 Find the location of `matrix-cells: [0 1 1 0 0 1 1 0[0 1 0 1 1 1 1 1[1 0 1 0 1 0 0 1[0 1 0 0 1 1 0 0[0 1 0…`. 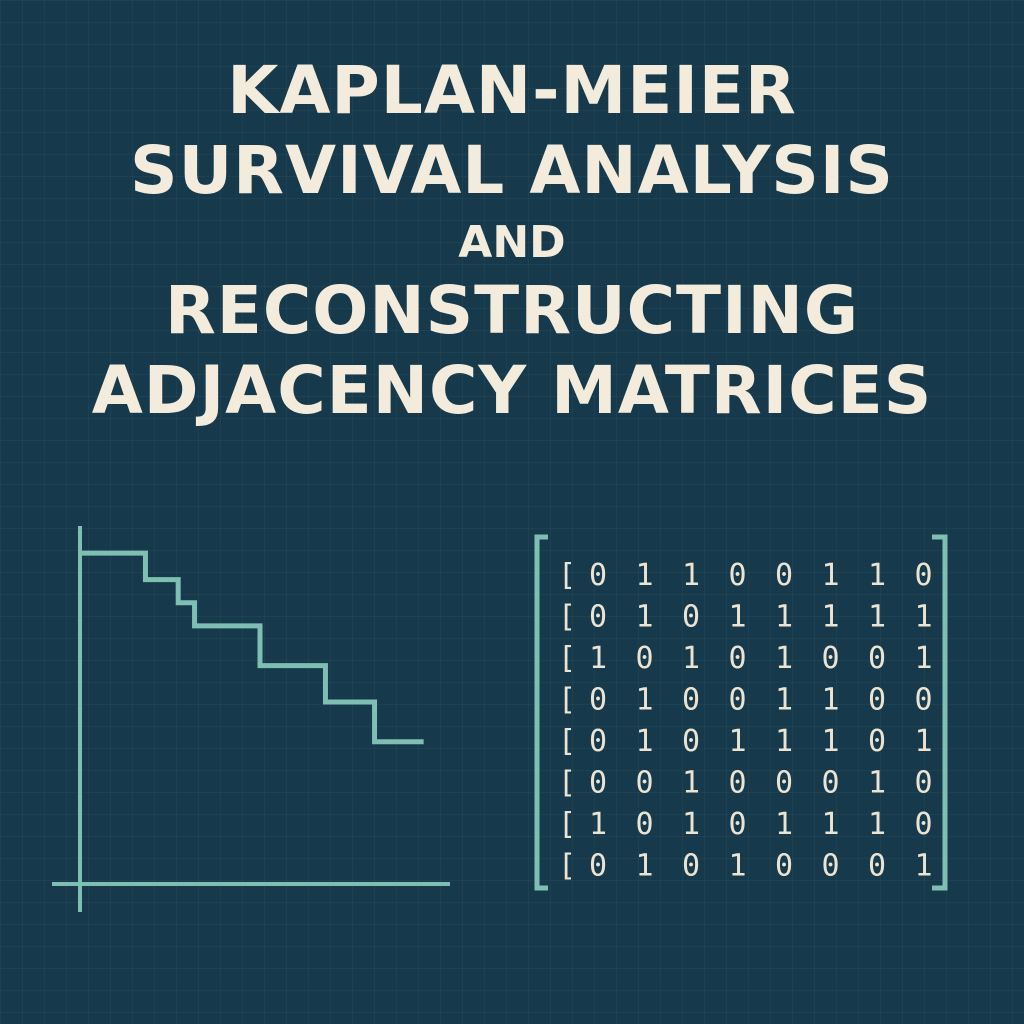

matrix-cells: [0 1 1 0 0 1 1 0[0 1 0 1 1 1 1 1[1 0 1 0 1 0 0 1[0 1 0 0 1 1 0 0[0 1 0… is located at coordinates (745, 721).